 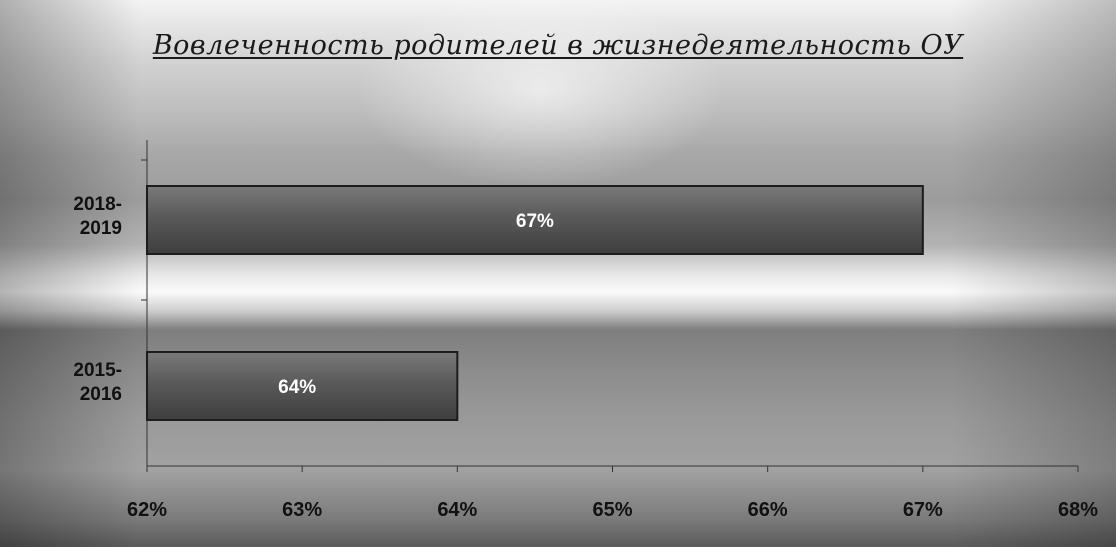 I want to click on x-tick-label: 67%, so click(x=923, y=510).